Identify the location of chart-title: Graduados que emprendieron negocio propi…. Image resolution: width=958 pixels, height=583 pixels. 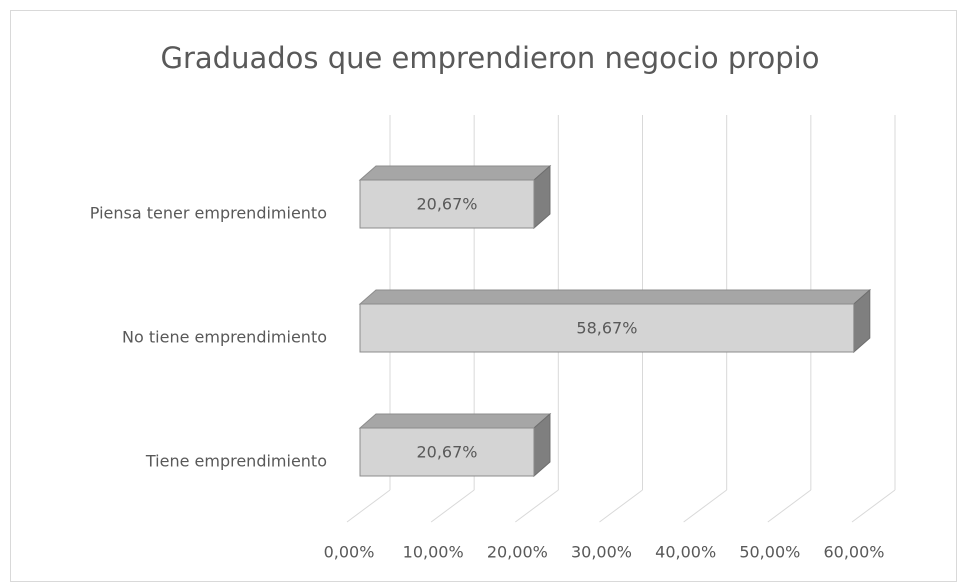
(490, 58).